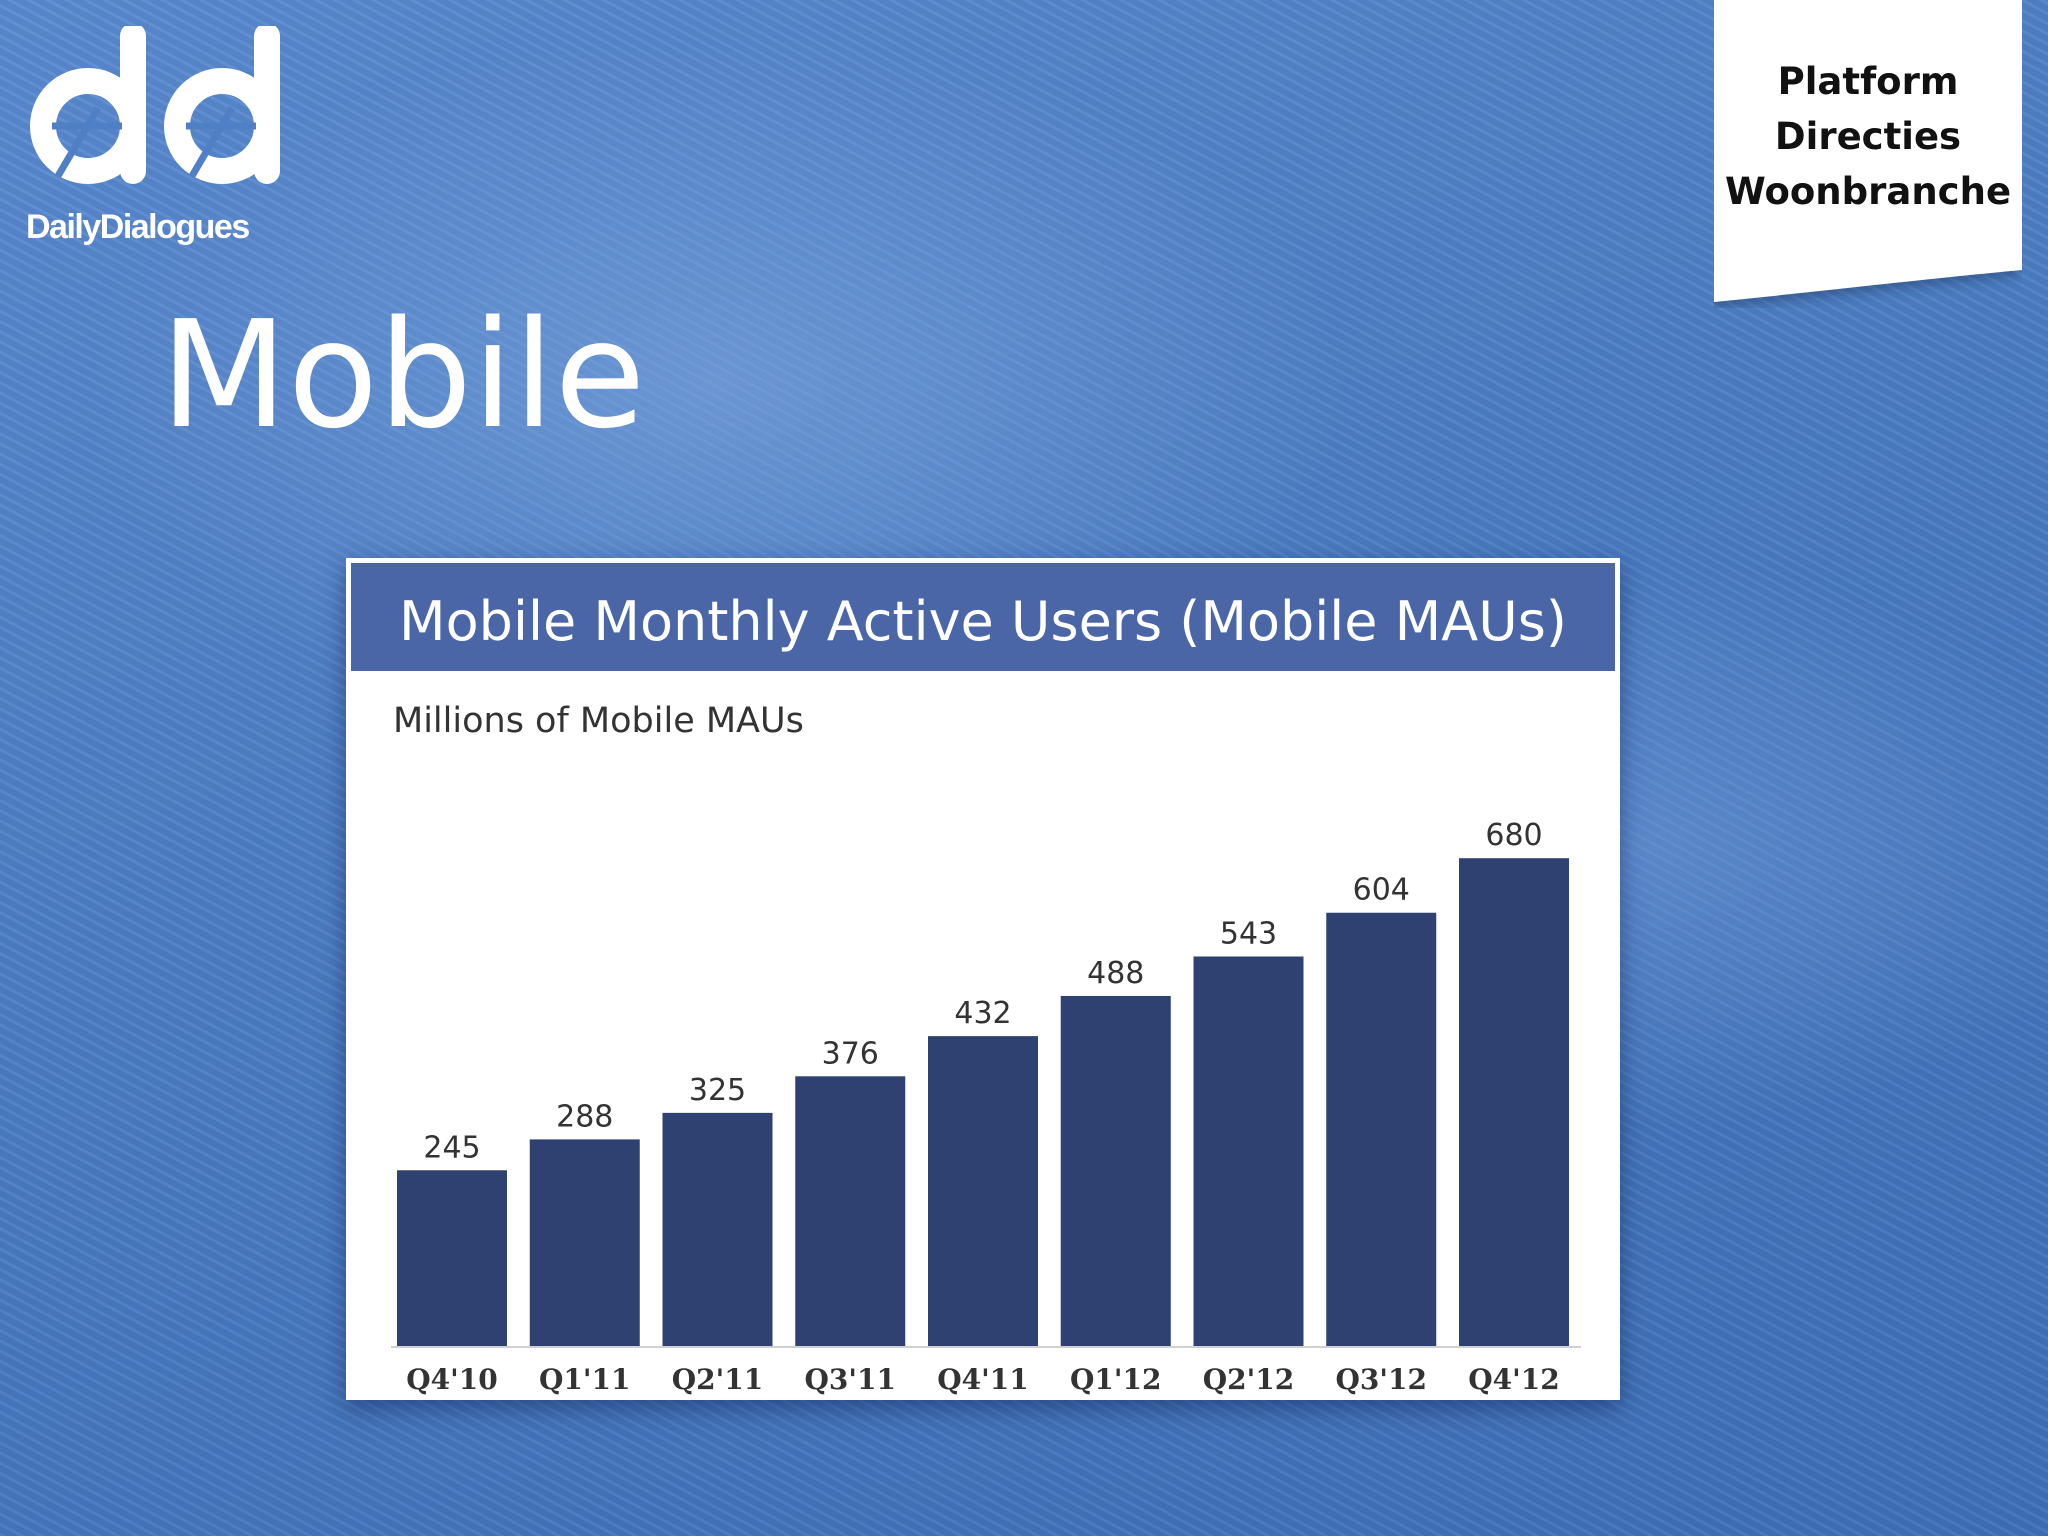  What do you see at coordinates (155, 105) in the screenshot?
I see `dd-logo-icon` at bounding box center [155, 105].